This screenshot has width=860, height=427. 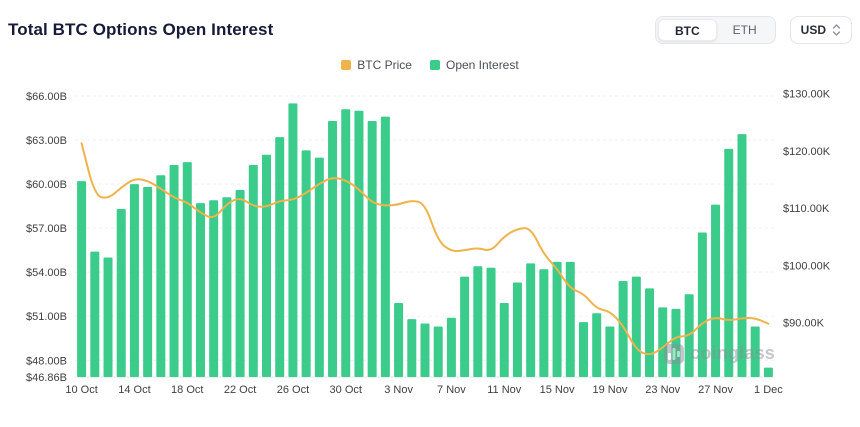 I want to click on y-axis-left-label: $57.00B, so click(x=46, y=229).